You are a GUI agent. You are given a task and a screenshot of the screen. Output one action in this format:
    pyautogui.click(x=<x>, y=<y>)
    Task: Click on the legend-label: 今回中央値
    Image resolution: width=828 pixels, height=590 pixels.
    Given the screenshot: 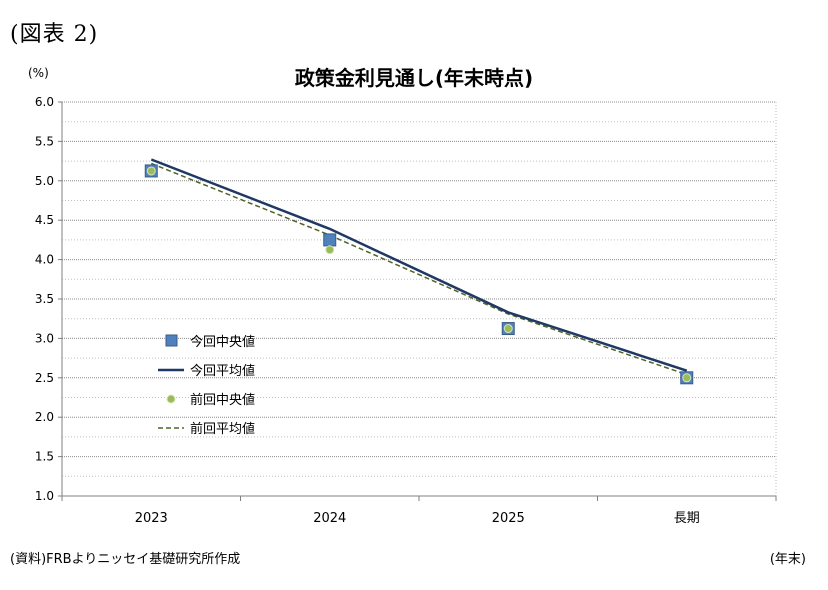 What is the action you would take?
    pyautogui.click(x=222, y=342)
    